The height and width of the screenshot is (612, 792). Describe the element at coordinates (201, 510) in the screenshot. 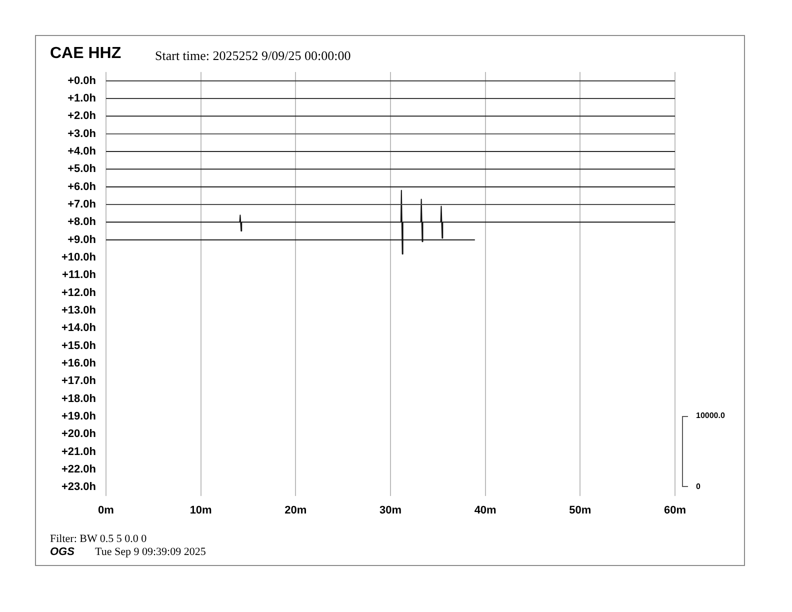

I see `x-tick-label: 10m` at that location.